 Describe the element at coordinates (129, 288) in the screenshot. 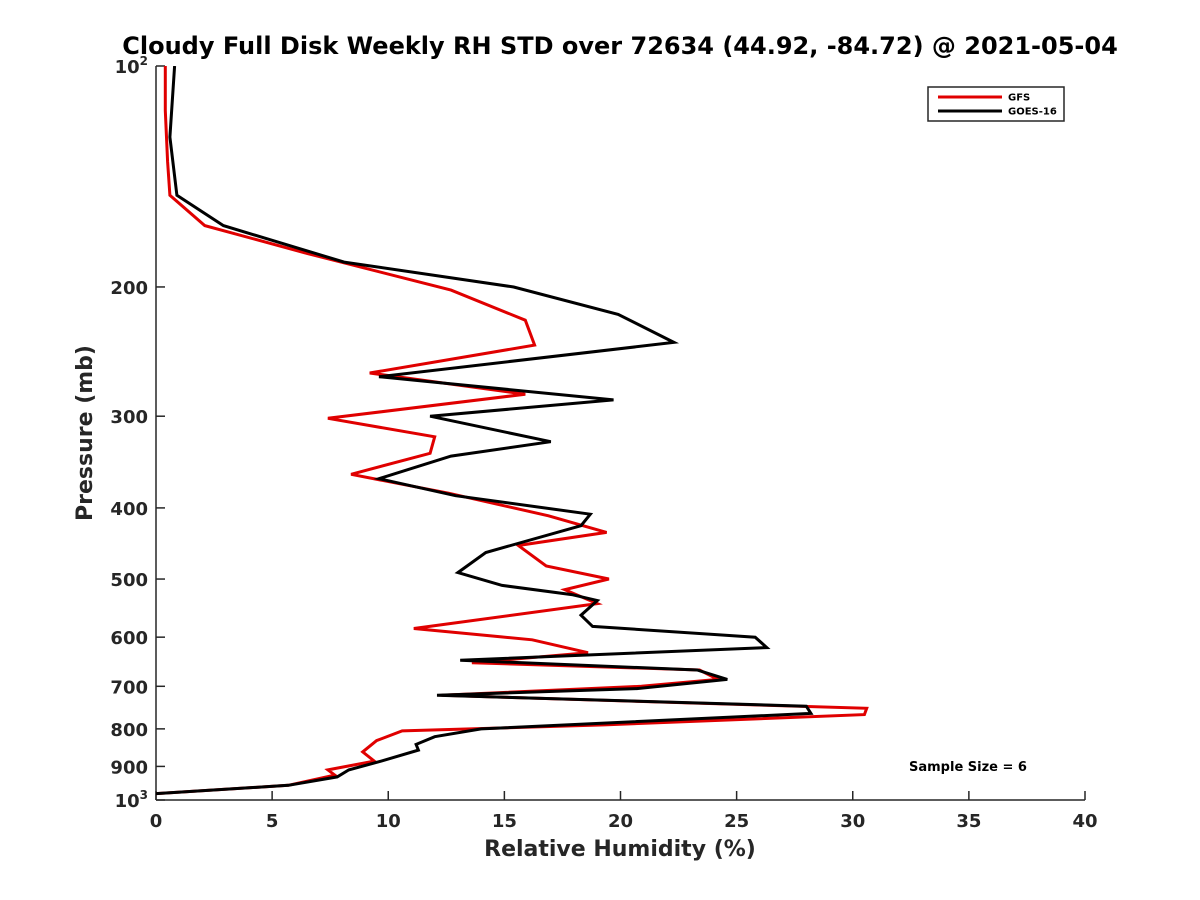

I see `y-tick-label: 200` at that location.